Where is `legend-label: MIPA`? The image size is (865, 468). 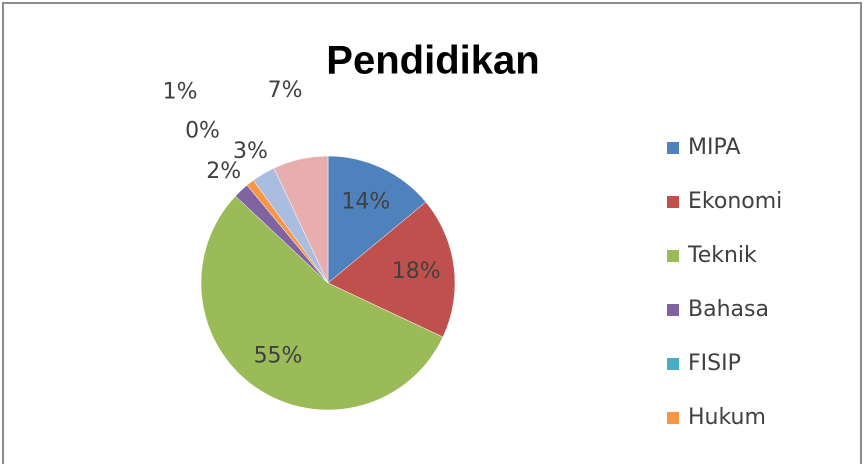
legend-label: MIPA is located at coordinates (714, 147).